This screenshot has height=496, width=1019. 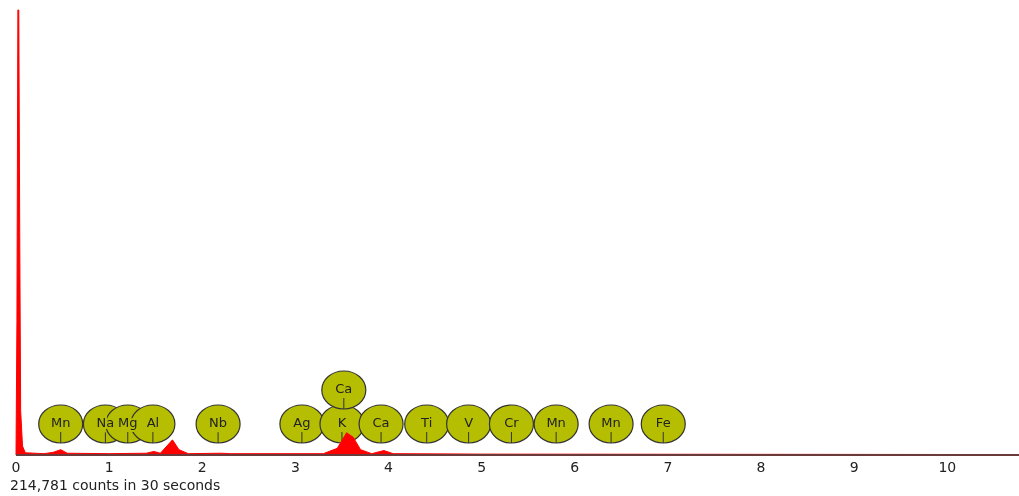 What do you see at coordinates (302, 422) in the screenshot?
I see `ref-line-label: Ag` at bounding box center [302, 422].